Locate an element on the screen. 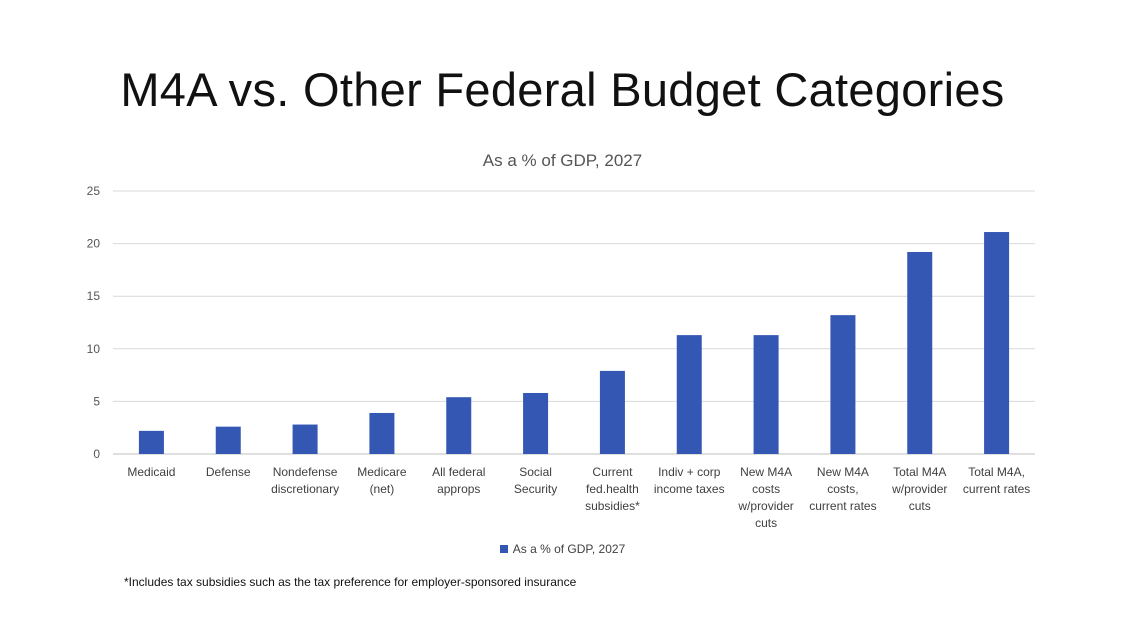 The height and width of the screenshot is (633, 1125). slide-title: M4A vs. Other Federal Budget Categories is located at coordinates (562, 89).